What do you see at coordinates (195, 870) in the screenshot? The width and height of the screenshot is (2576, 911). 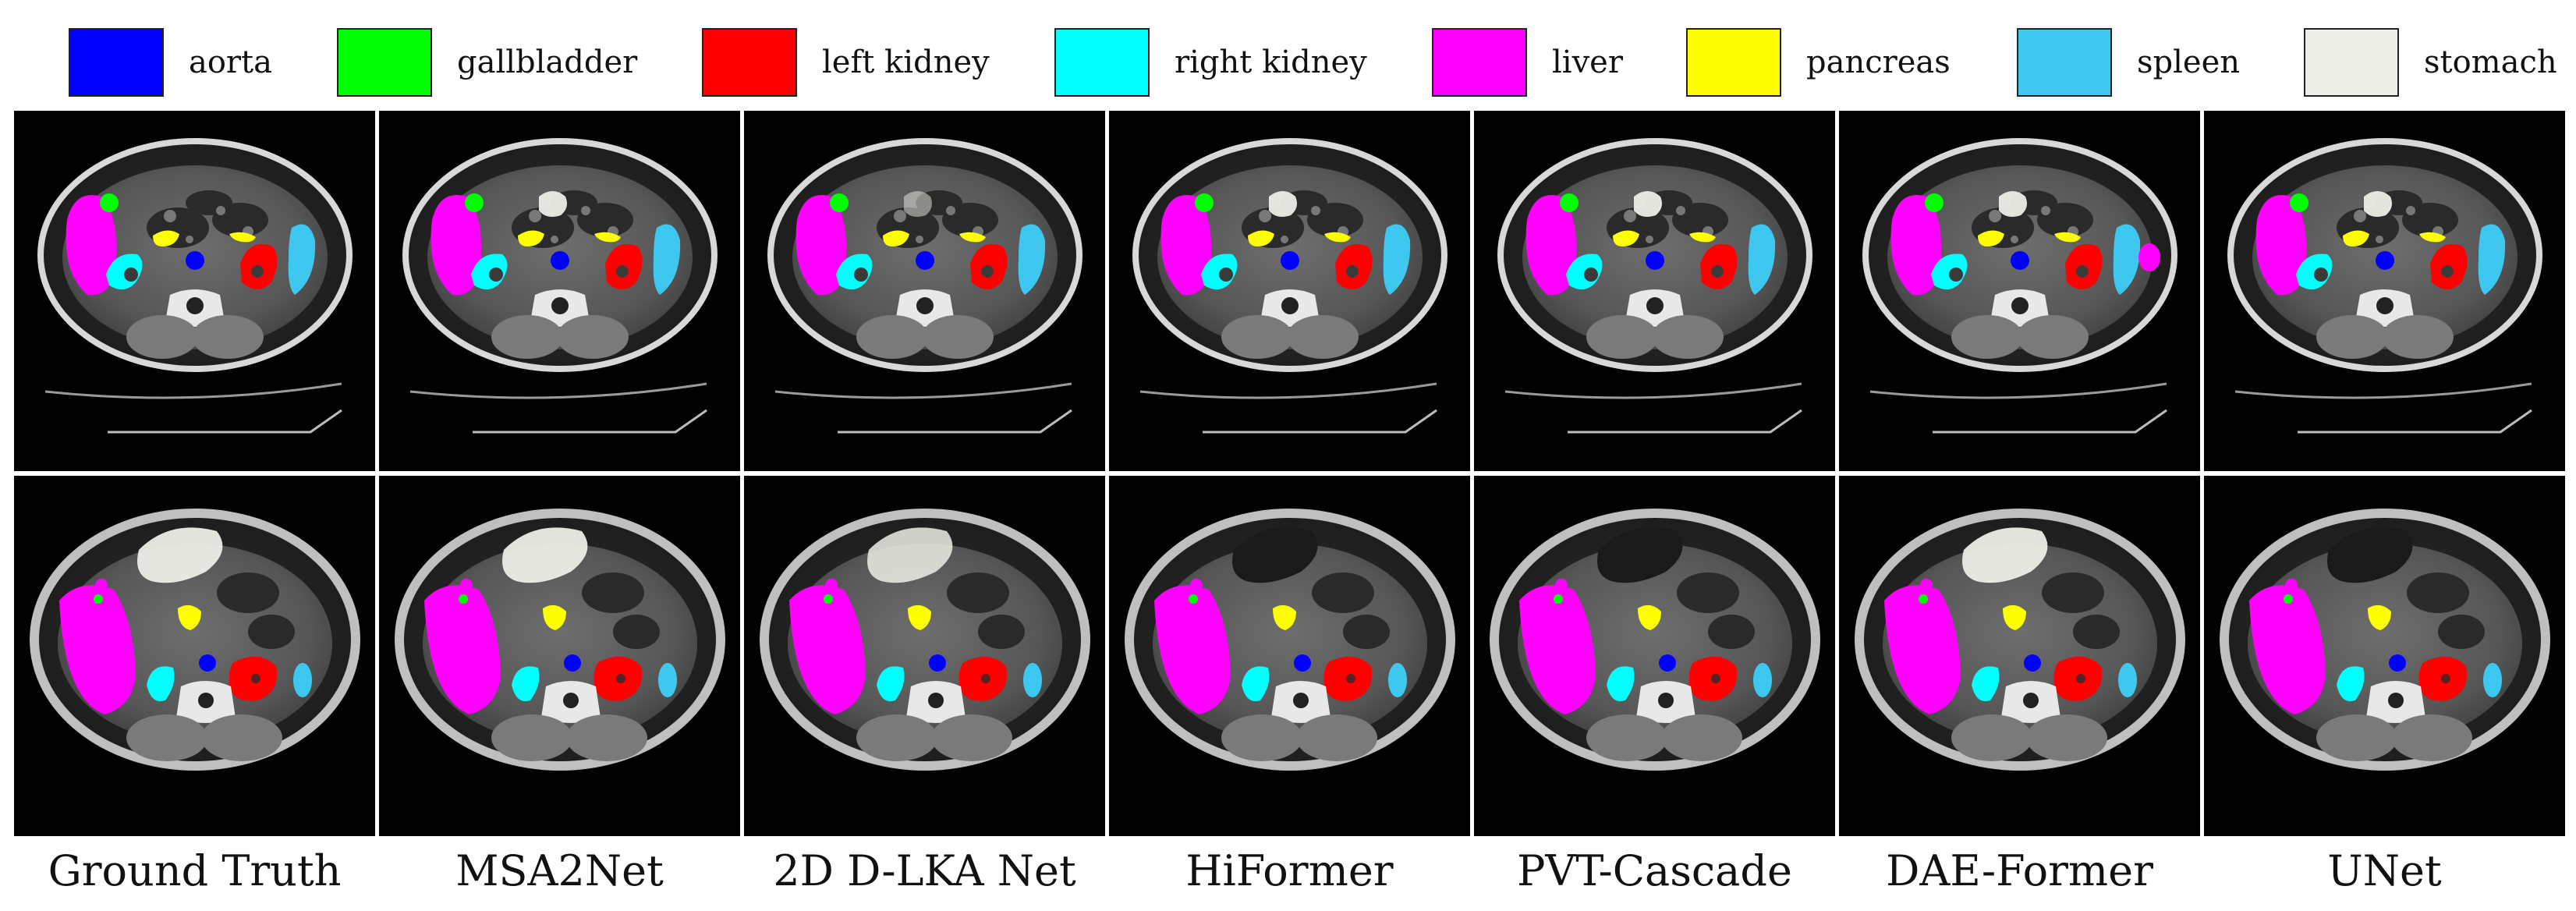 I see `column-label-ground-truth: Ground Truth` at bounding box center [195, 870].